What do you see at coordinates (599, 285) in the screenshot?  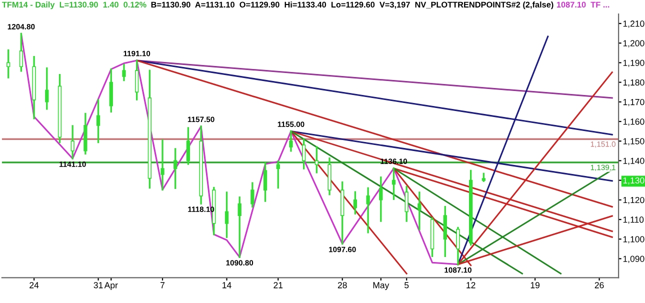 I see `x-tick-label: 26` at bounding box center [599, 285].